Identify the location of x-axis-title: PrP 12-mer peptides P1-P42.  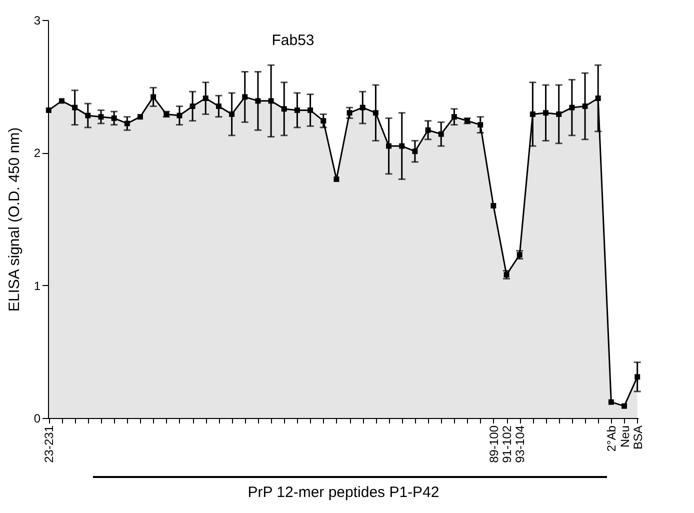
(344, 492).